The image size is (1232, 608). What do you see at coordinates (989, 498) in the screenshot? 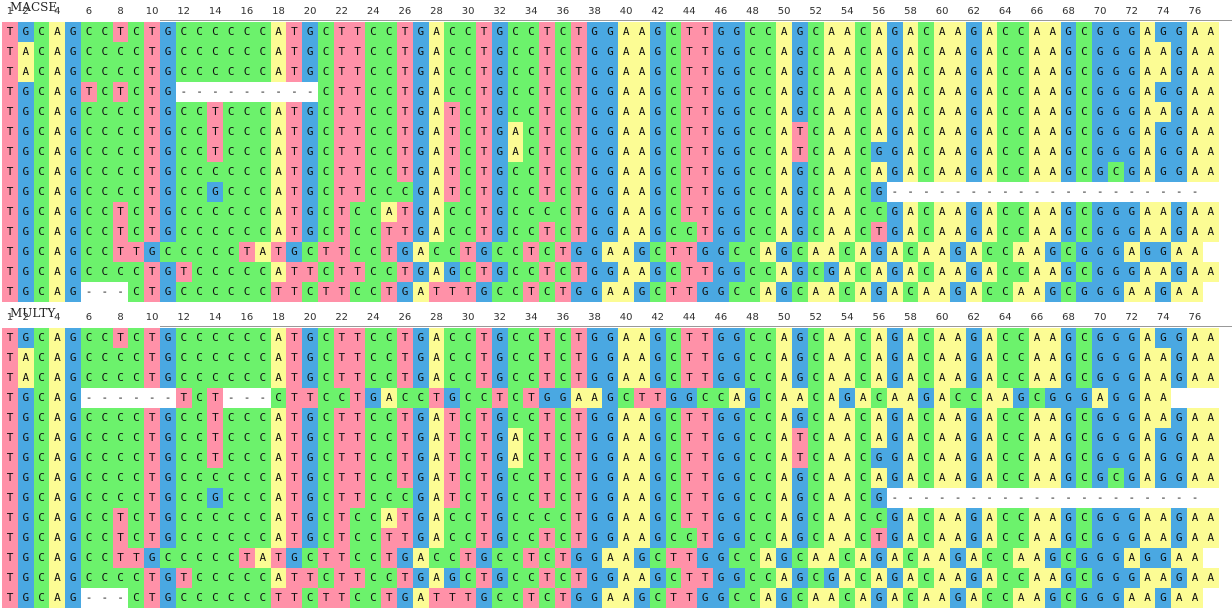
I see `alignment-cell: -` at bounding box center [989, 498].